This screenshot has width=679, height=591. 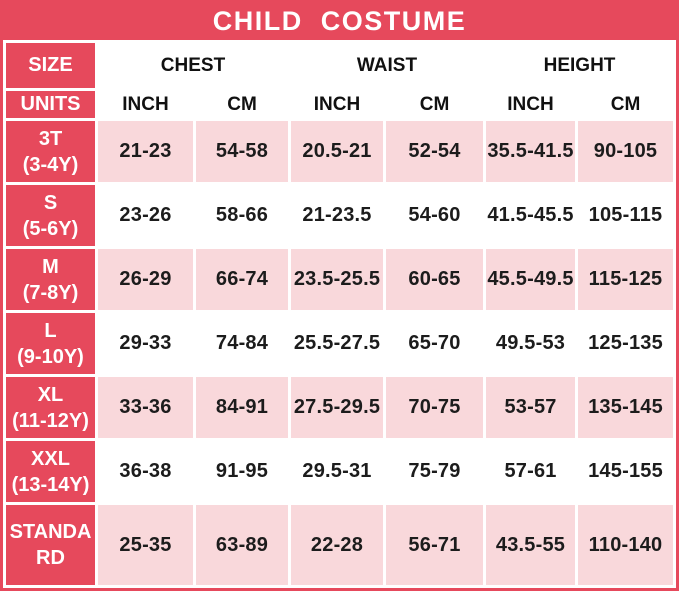 I want to click on size-header-cell: SIZE, so click(x=50, y=65).